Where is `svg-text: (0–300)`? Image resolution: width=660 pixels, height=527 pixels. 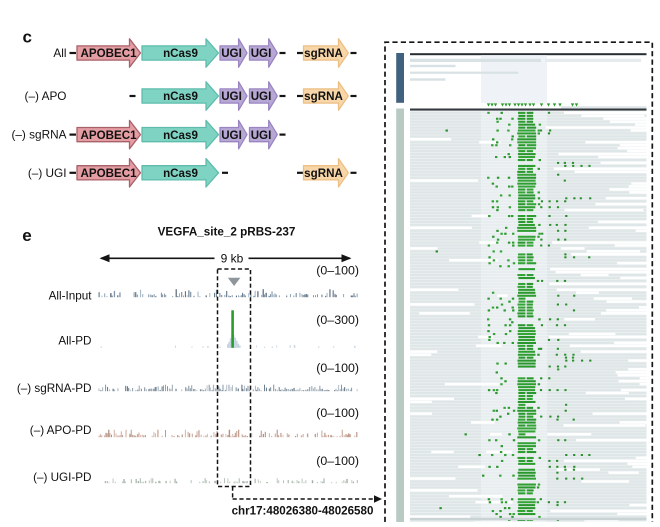 svg-text: (0–300) is located at coordinates (337, 320).